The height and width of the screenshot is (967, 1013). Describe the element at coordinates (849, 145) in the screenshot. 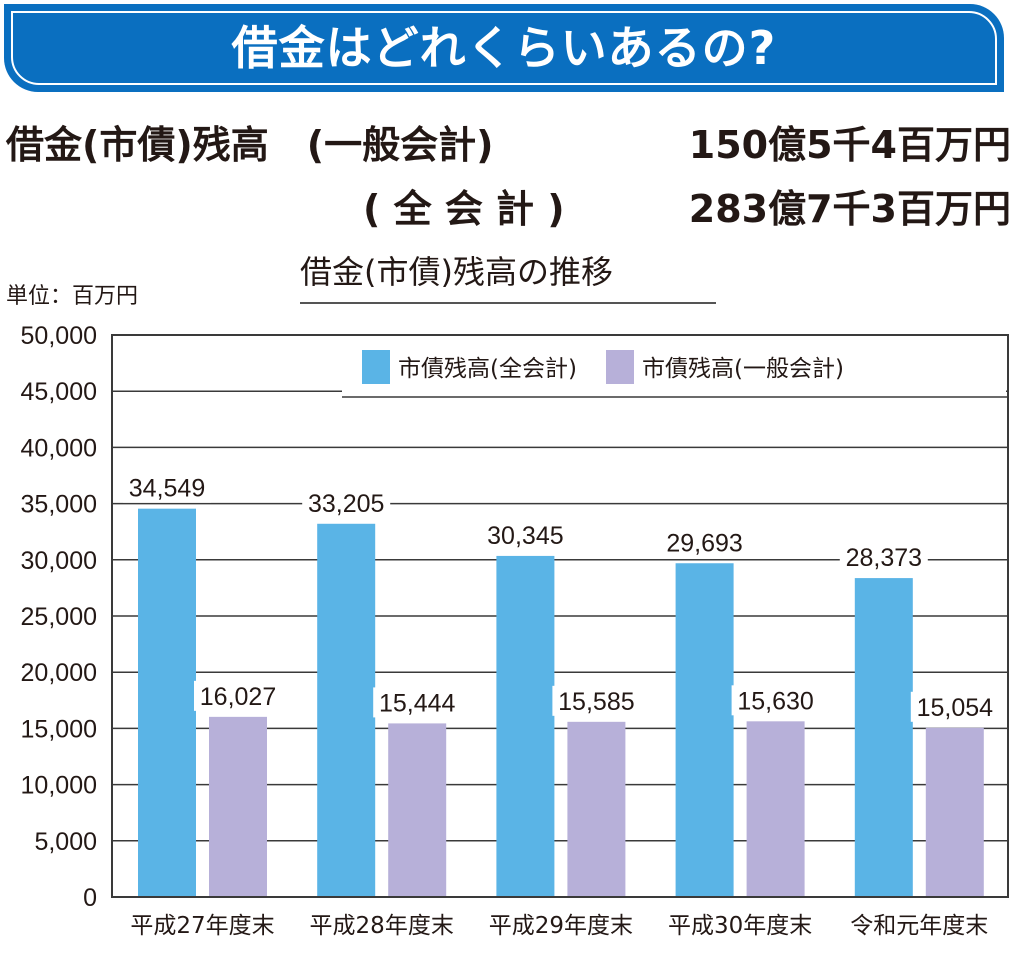

I see `summary-general-value: 150億5千4百万円` at that location.